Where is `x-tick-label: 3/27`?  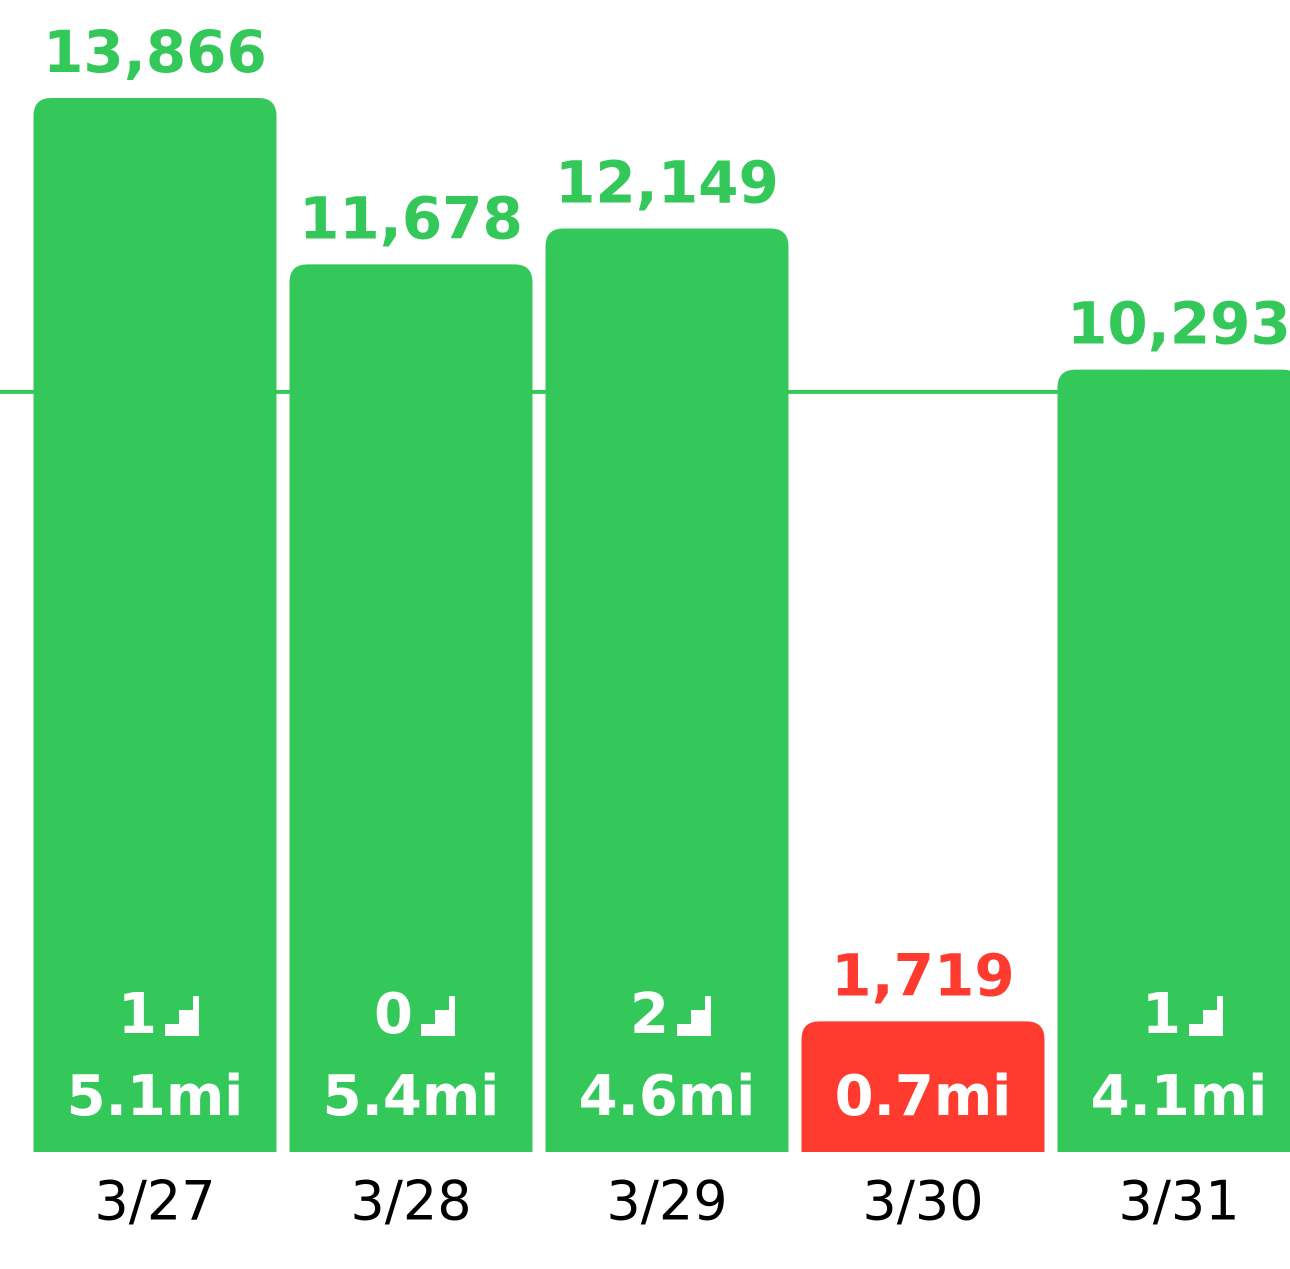 x-tick-label: 3/27 is located at coordinates (154, 1201).